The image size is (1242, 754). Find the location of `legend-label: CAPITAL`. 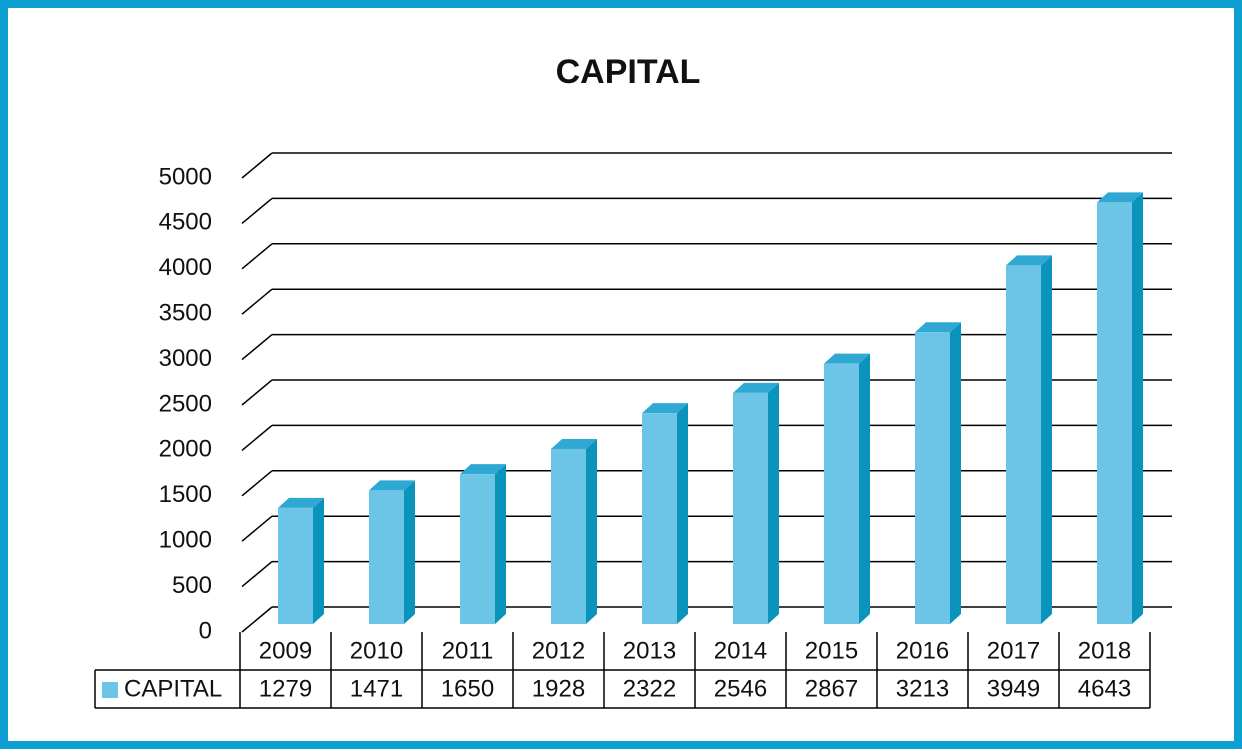

legend-label: CAPITAL is located at coordinates (173, 688).